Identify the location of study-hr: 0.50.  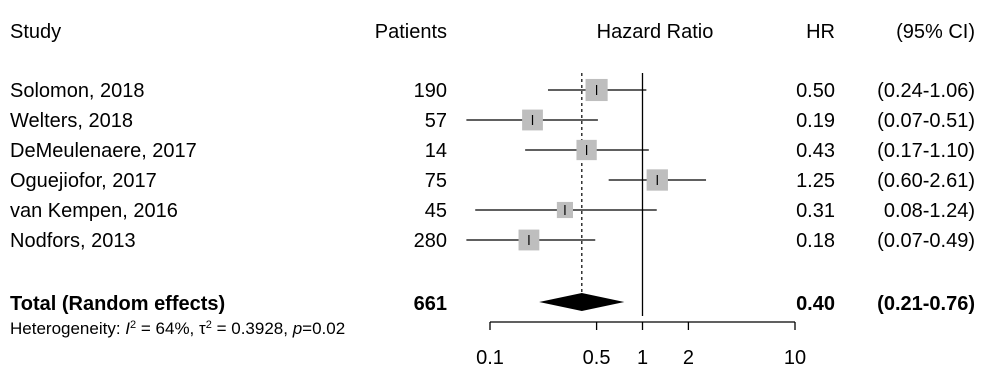
(815, 91).